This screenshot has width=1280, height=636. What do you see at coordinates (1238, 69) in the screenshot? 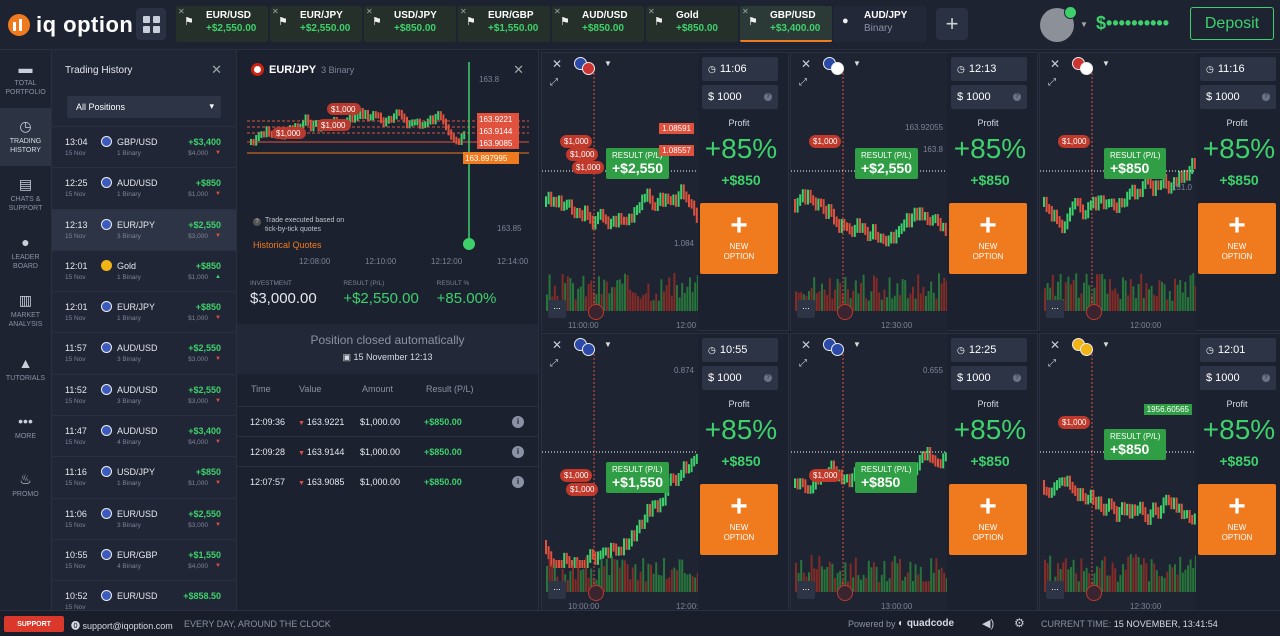
I see `expiry-select: ◷ 11:16` at bounding box center [1238, 69].